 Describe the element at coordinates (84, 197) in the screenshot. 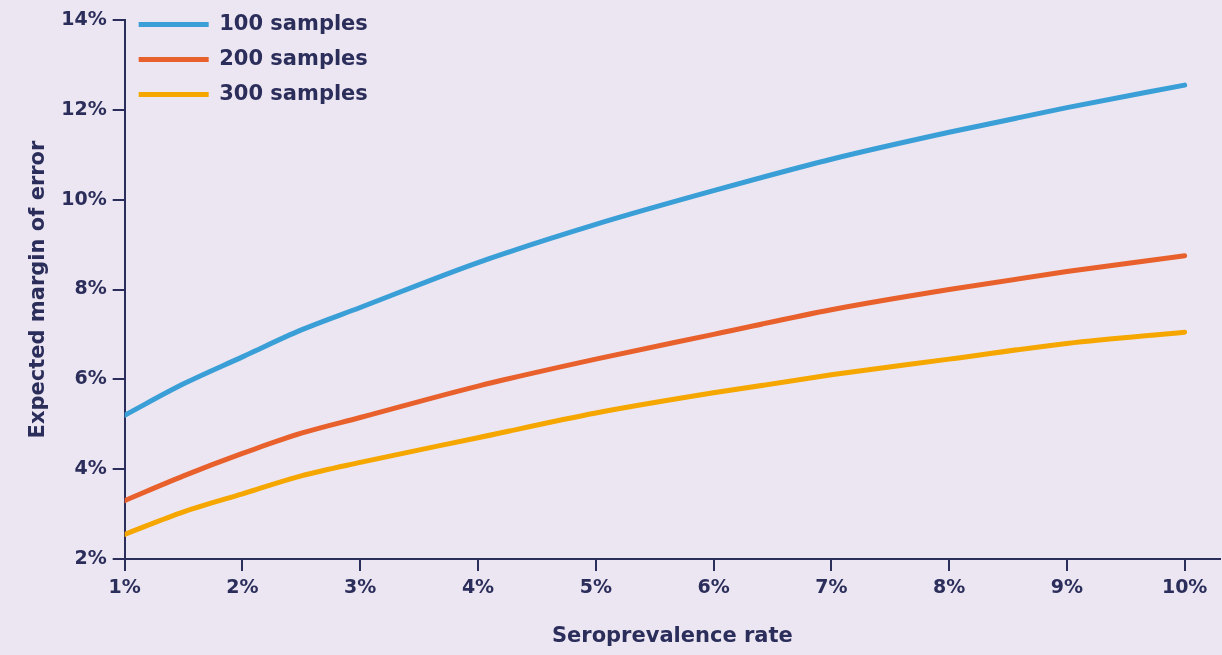

I see `y-tick-label: 10%` at that location.